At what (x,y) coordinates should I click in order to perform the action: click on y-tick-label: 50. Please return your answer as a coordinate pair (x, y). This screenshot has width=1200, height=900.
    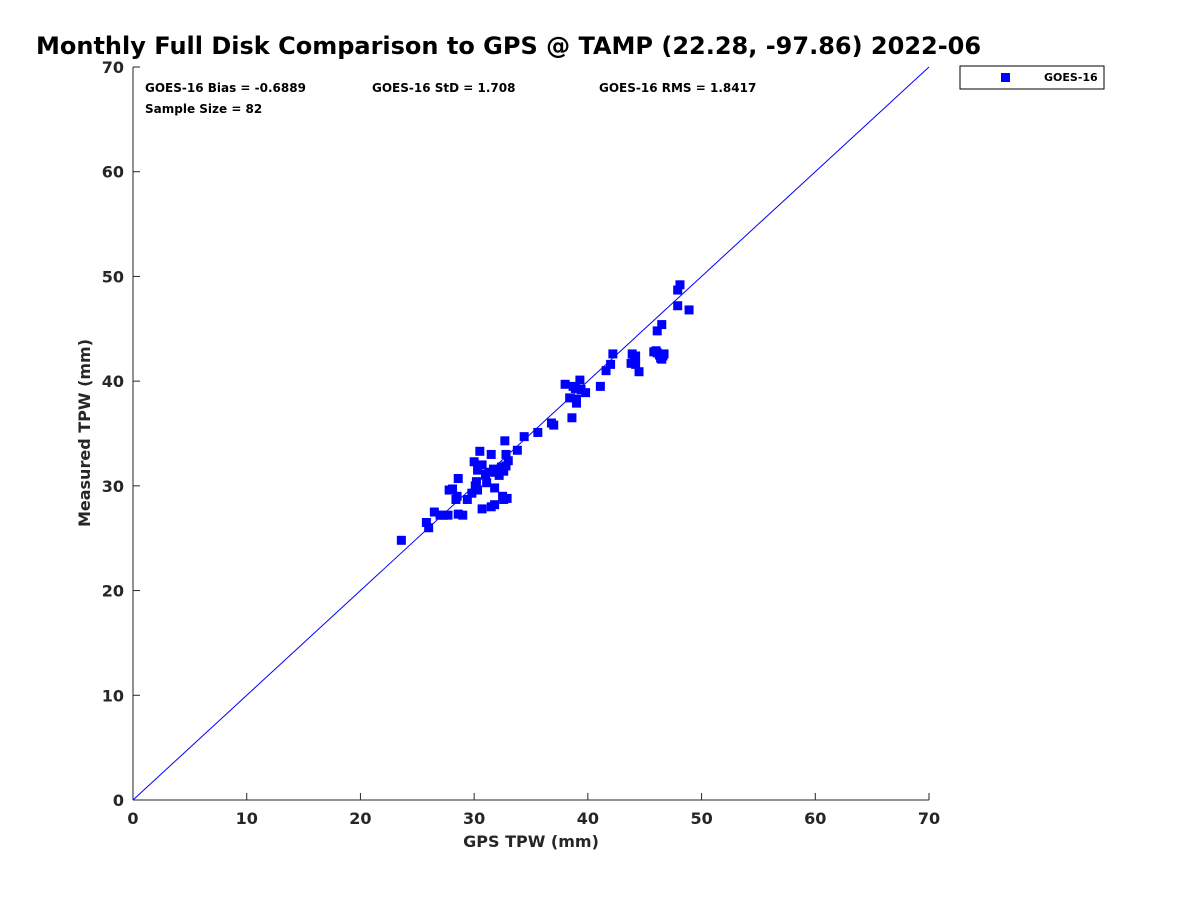
    Looking at the image, I should click on (113, 276).